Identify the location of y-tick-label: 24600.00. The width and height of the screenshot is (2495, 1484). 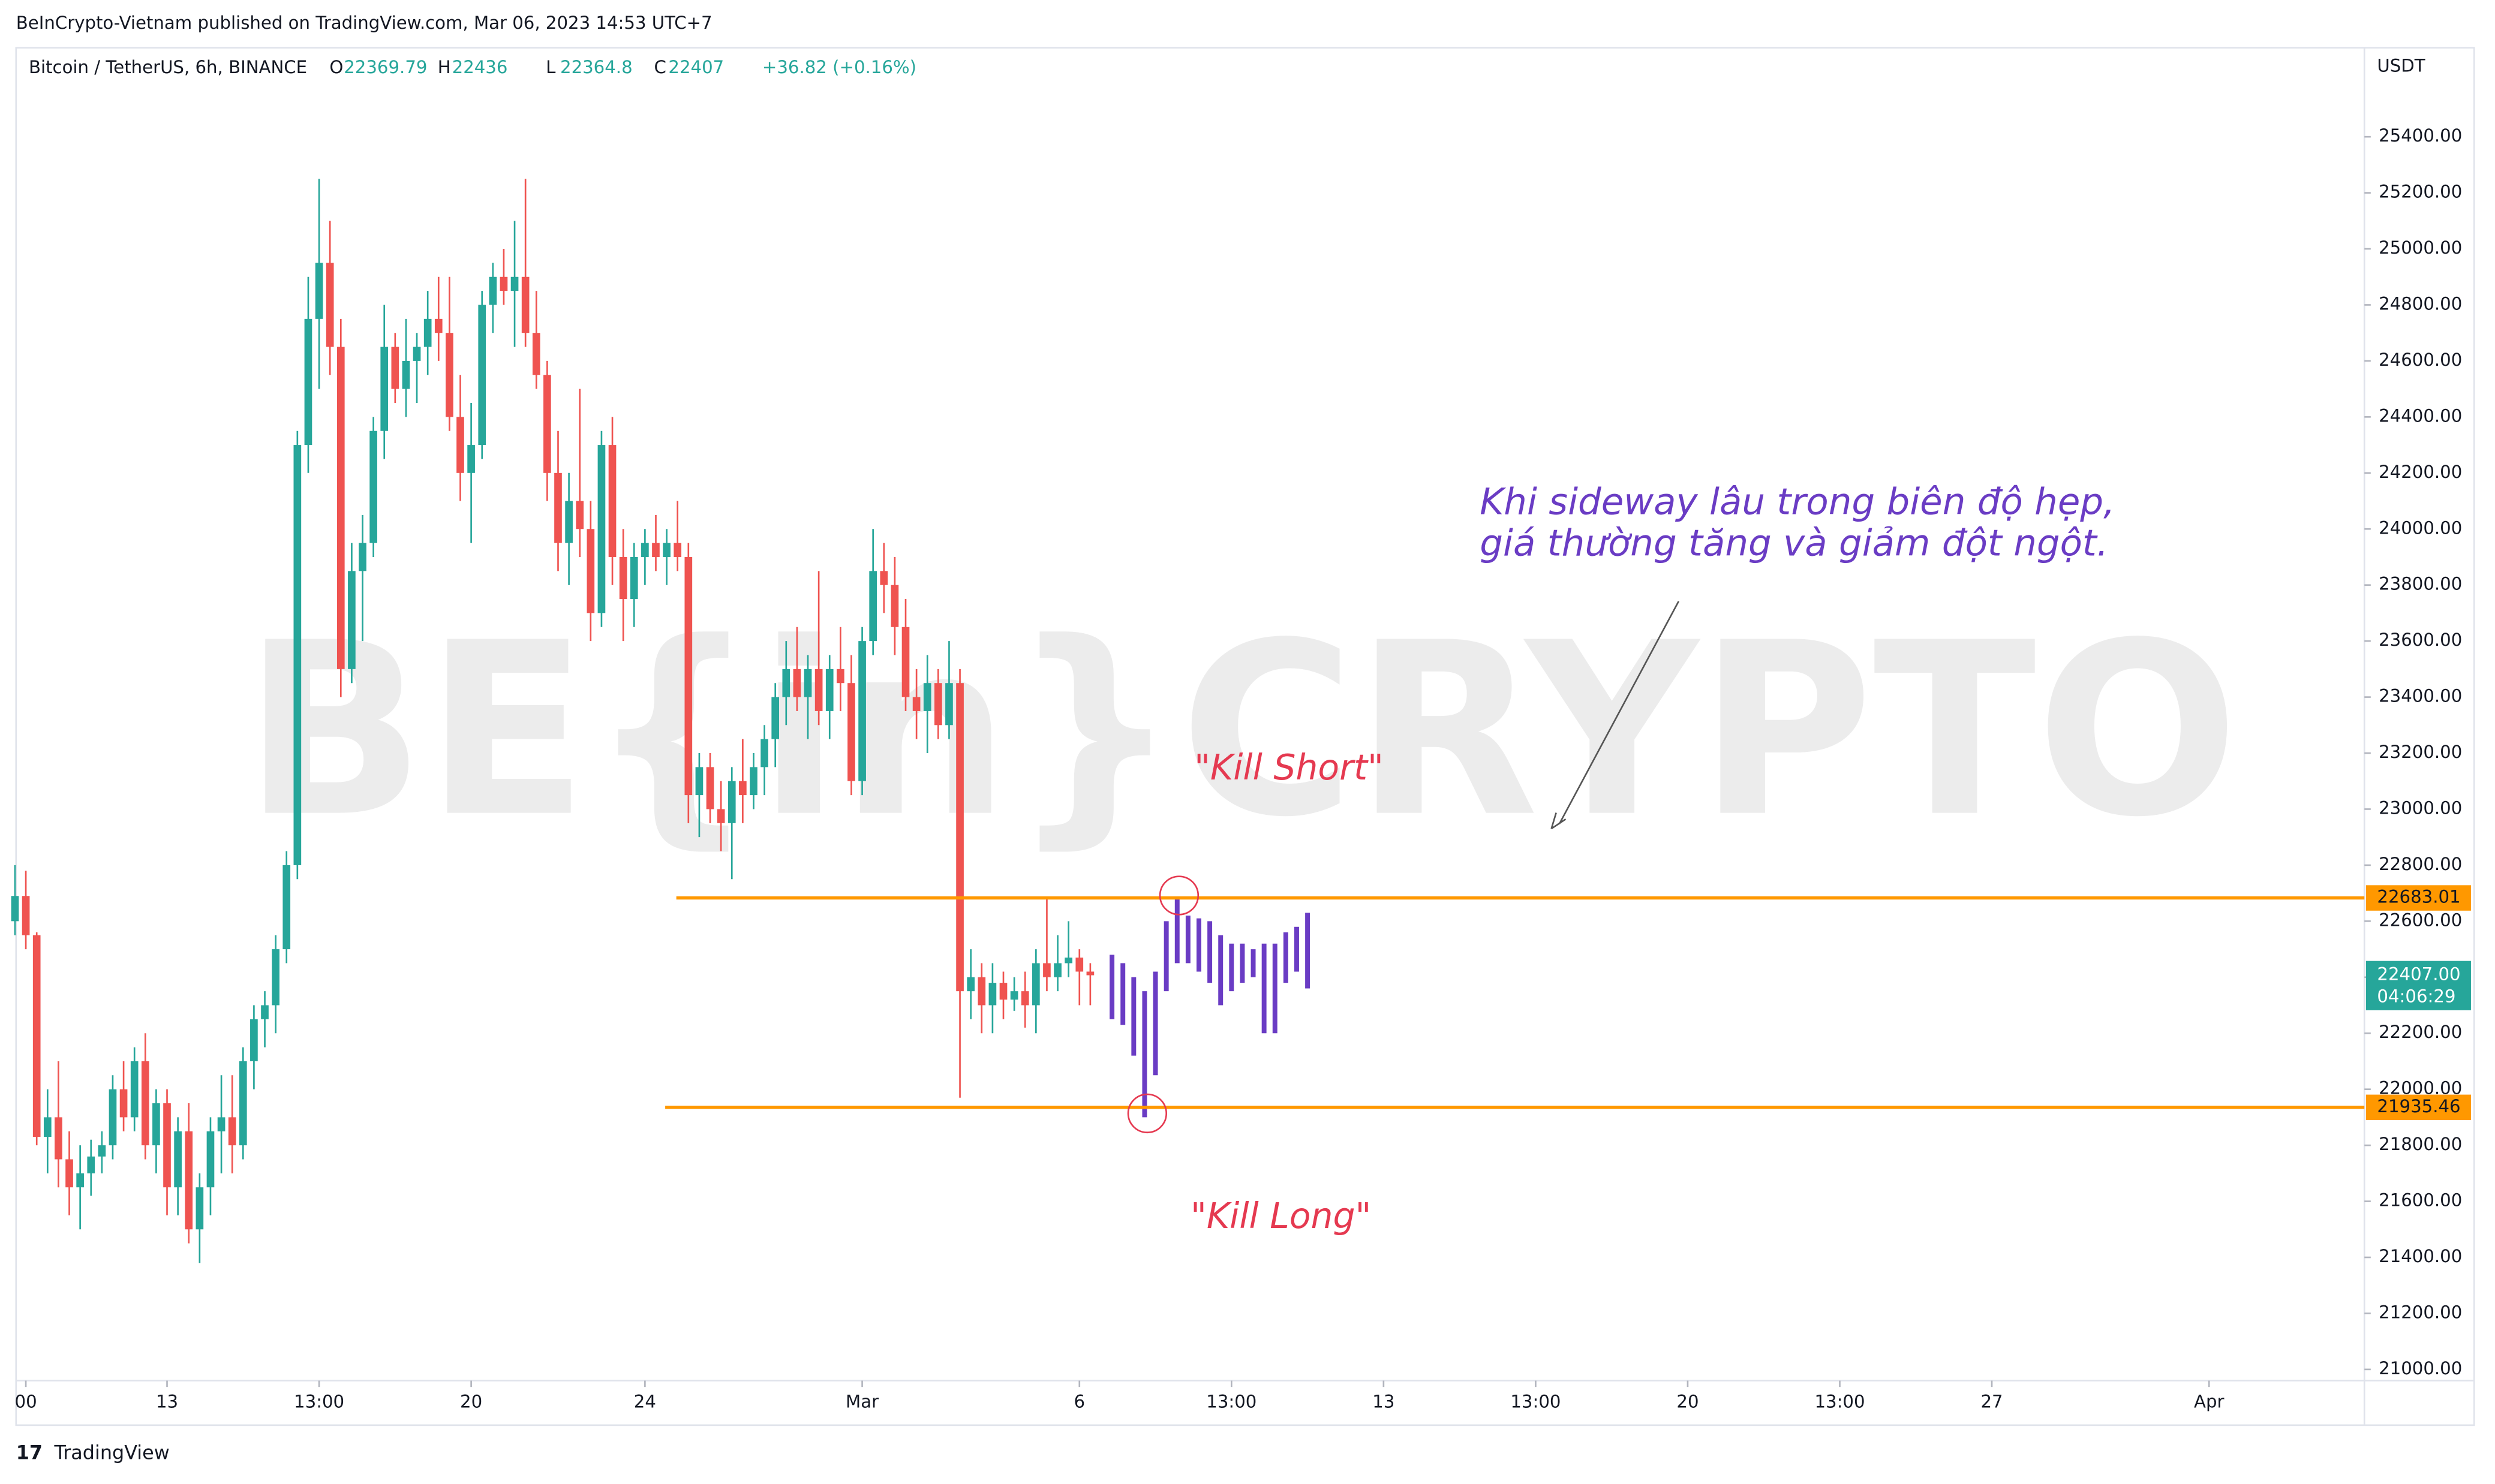
(2420, 360).